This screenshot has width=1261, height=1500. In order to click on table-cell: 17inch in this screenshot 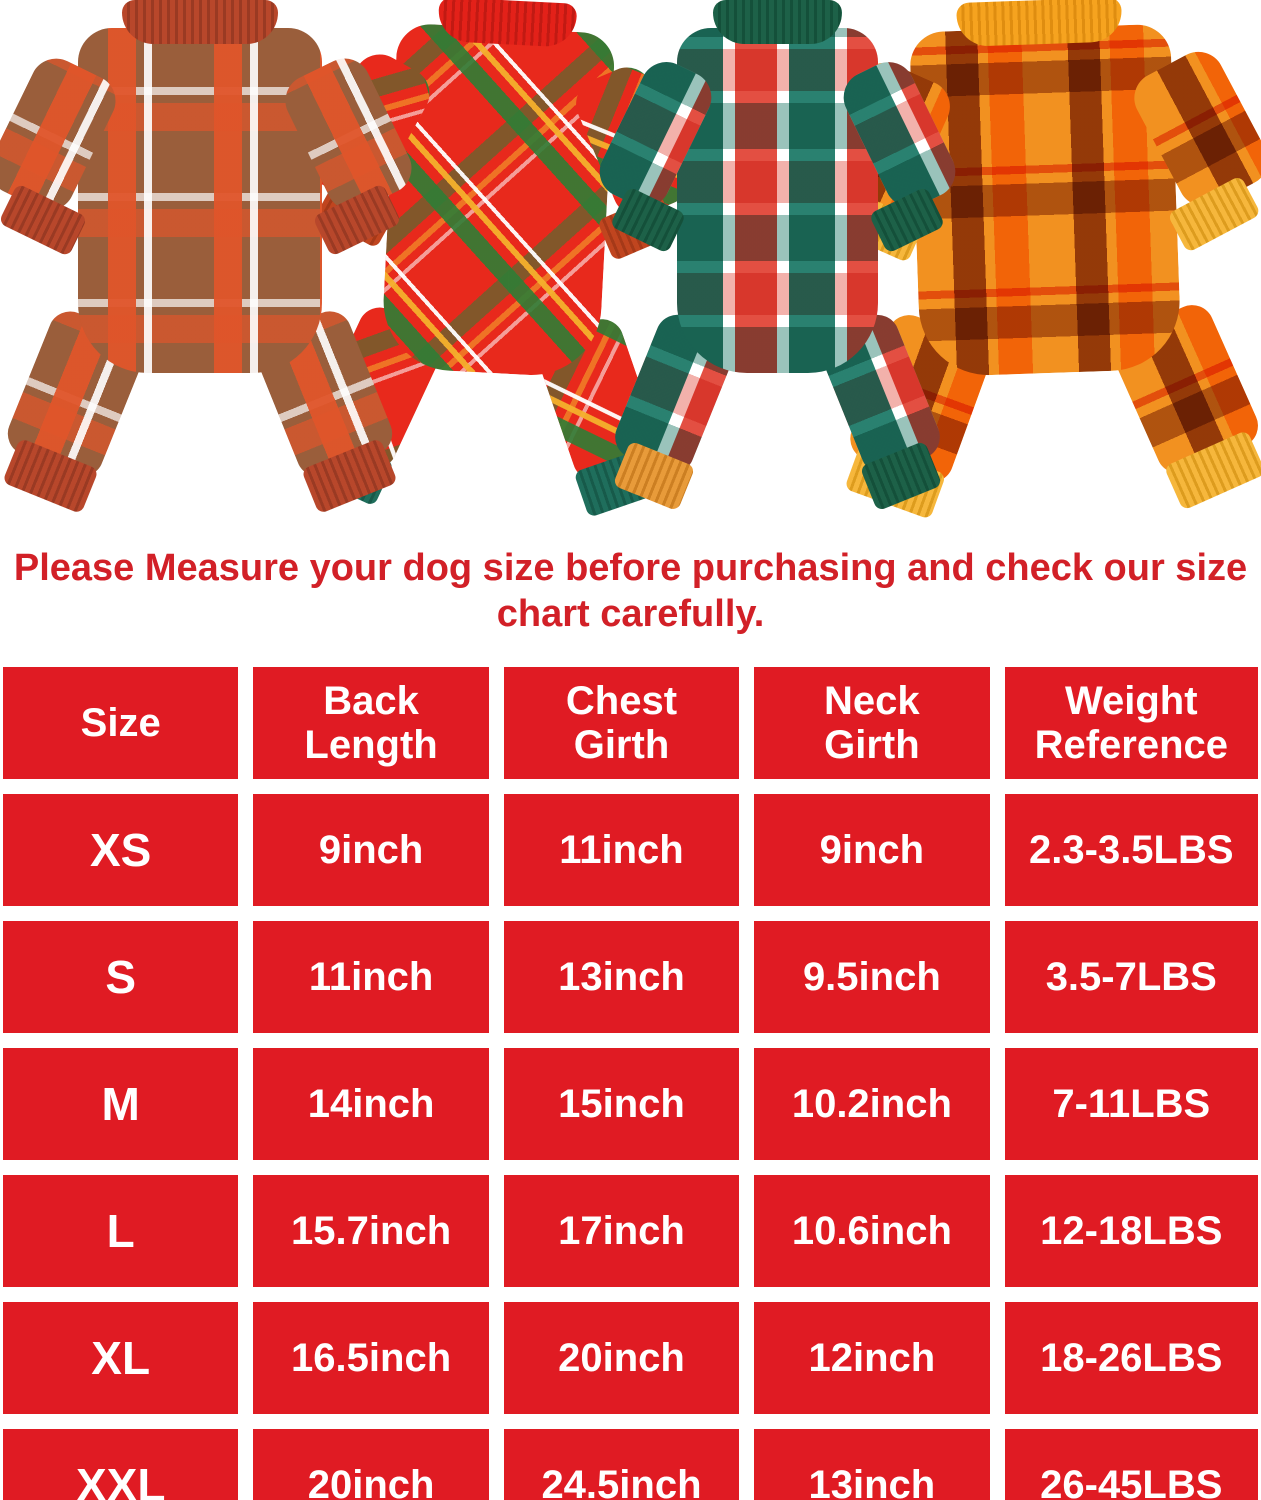, I will do `click(621, 1231)`.